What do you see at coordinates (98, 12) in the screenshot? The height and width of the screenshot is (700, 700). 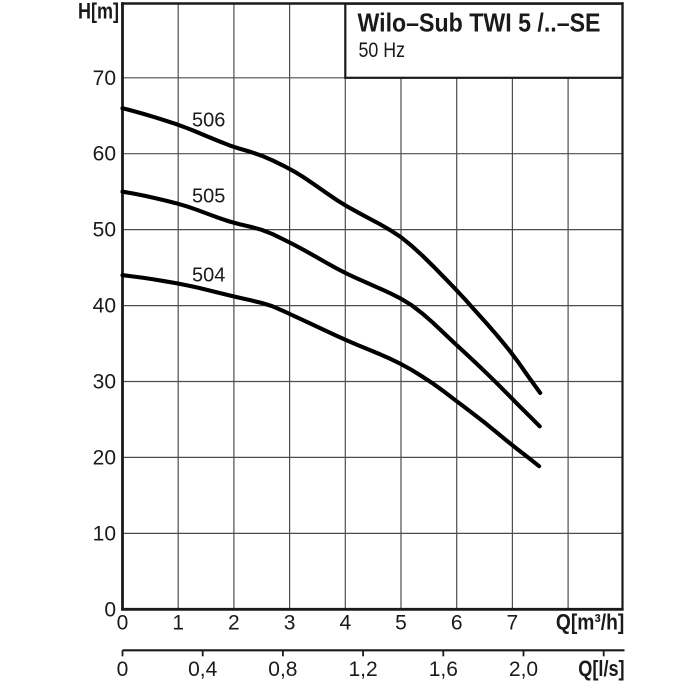 I see `svg-text: H[m]` at bounding box center [98, 12].